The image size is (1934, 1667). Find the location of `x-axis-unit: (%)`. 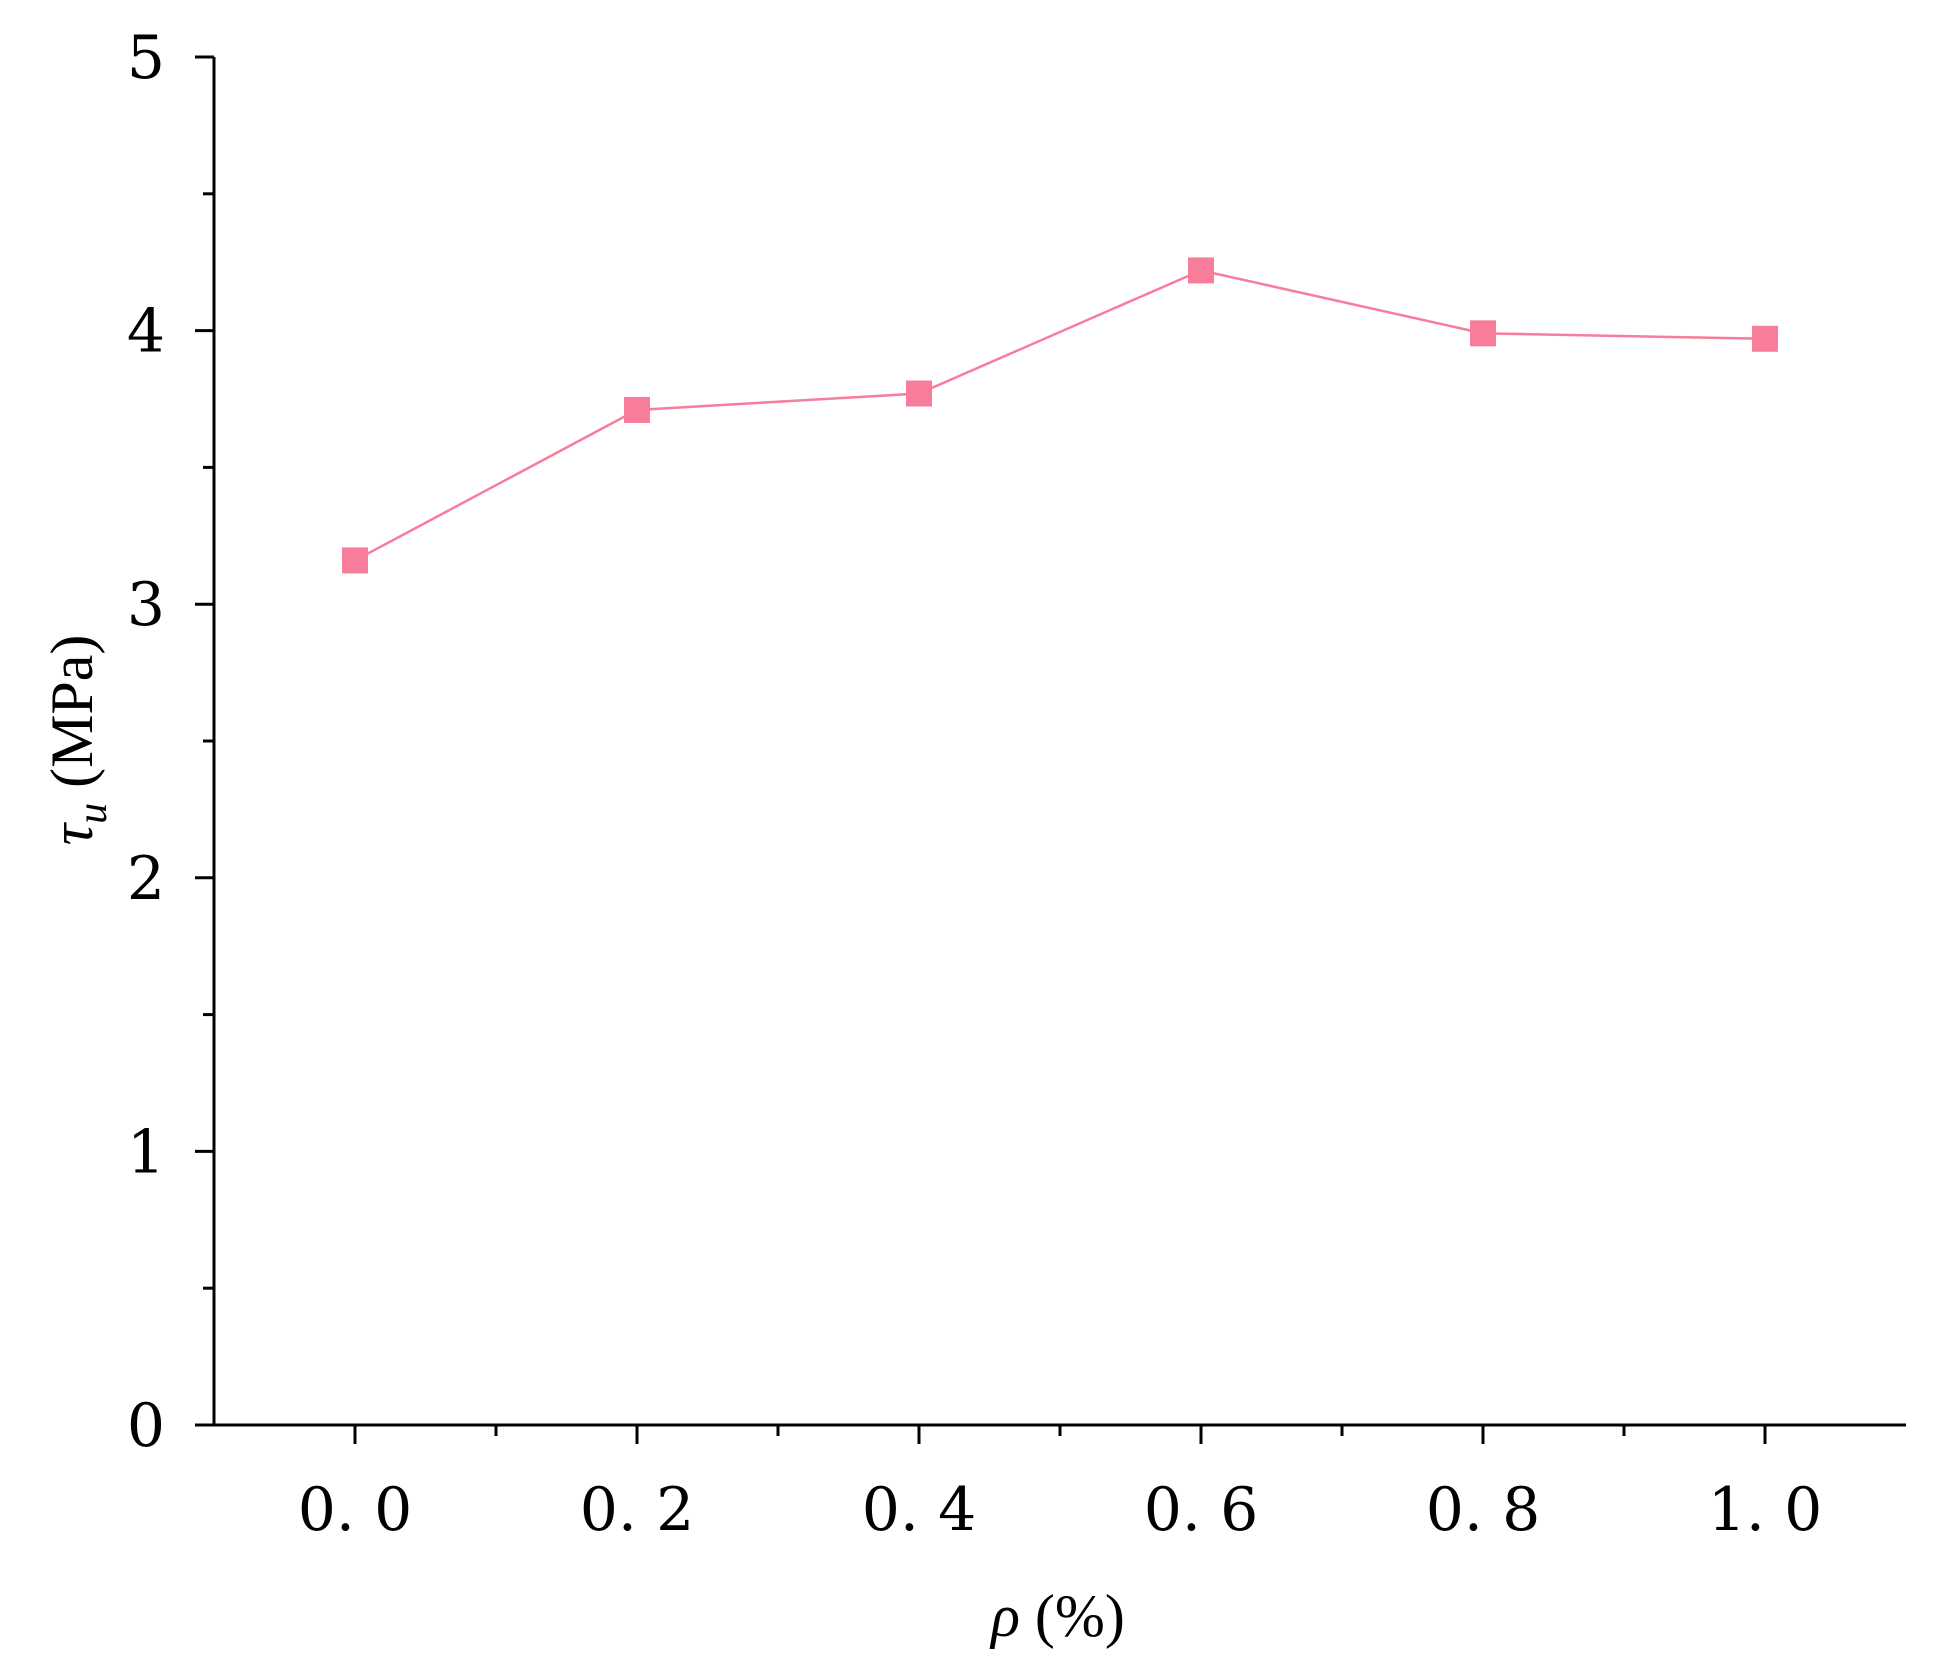

x-axis-unit: (%) is located at coordinates (1072, 1616).